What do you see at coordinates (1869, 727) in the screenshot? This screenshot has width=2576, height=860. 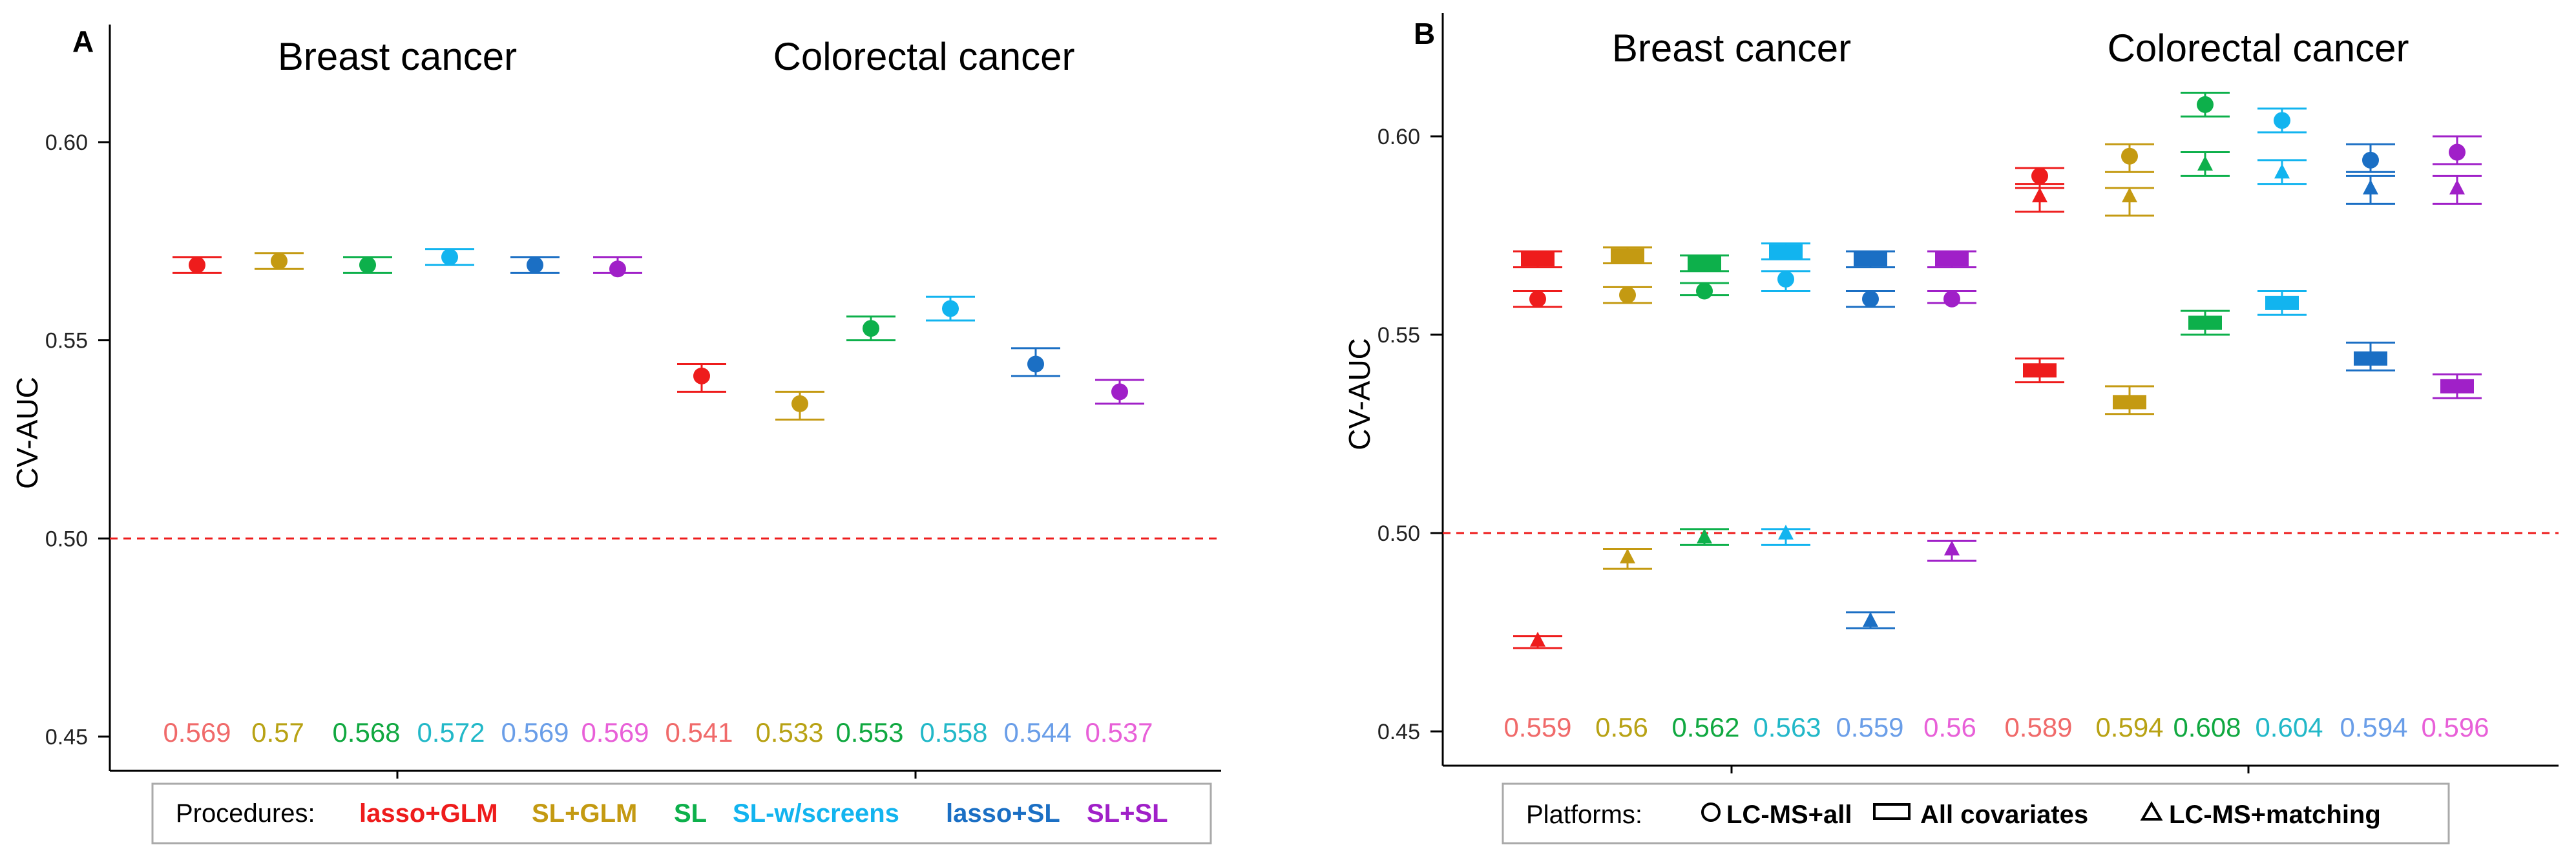 I see `panel-b-value-label-lasso-sl: 0.559` at bounding box center [1869, 727].